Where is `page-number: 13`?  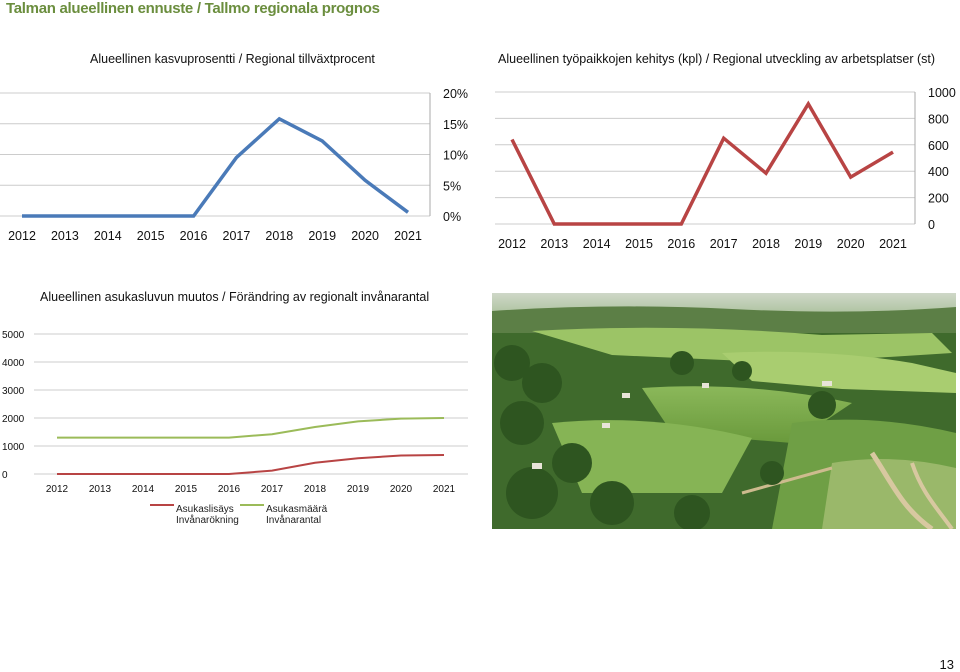 page-number: 13 is located at coordinates (946, 664).